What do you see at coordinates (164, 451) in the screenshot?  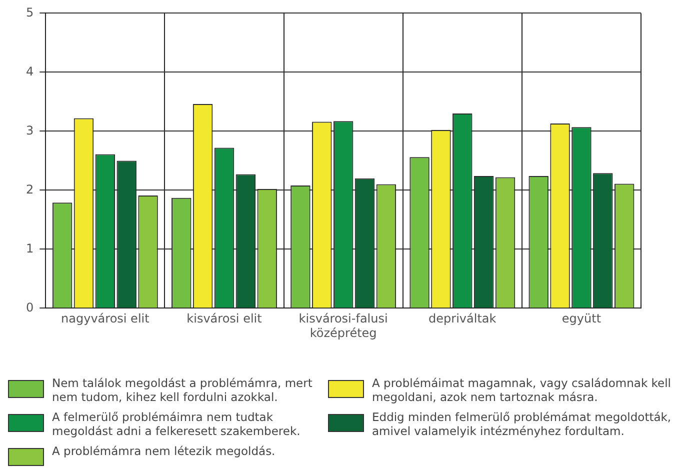 I see `legend-label: A problémámra nem létezik megoldás.` at bounding box center [164, 451].